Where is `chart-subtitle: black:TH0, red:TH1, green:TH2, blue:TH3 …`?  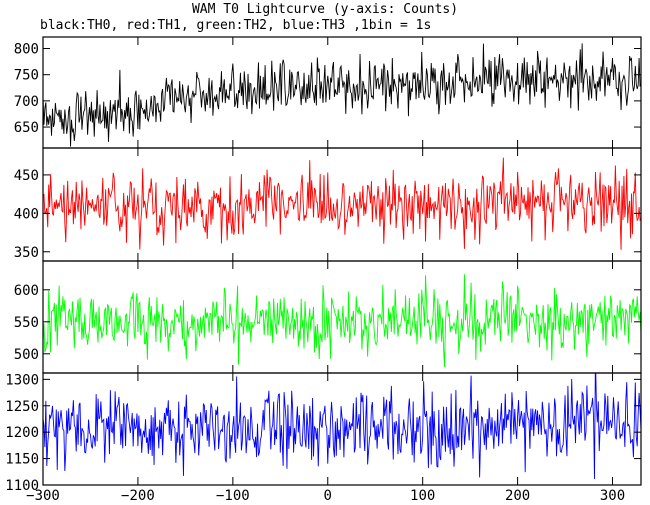 chart-subtitle: black:TH0, red:TH1, green:TH2, blue:TH3 … is located at coordinates (236, 25).